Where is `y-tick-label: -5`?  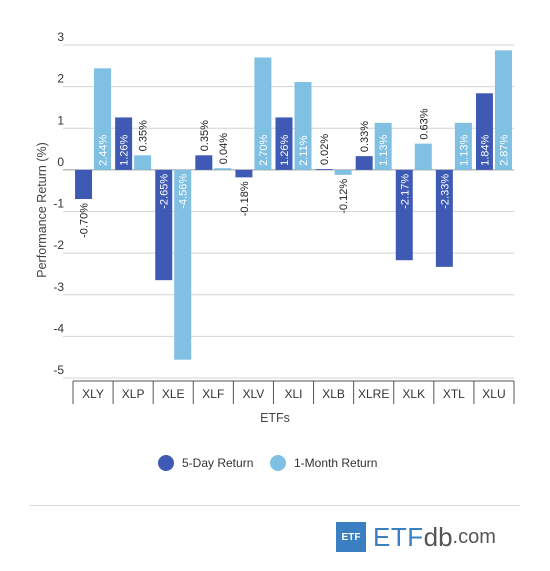
y-tick-label: -5 is located at coordinates (58, 370).